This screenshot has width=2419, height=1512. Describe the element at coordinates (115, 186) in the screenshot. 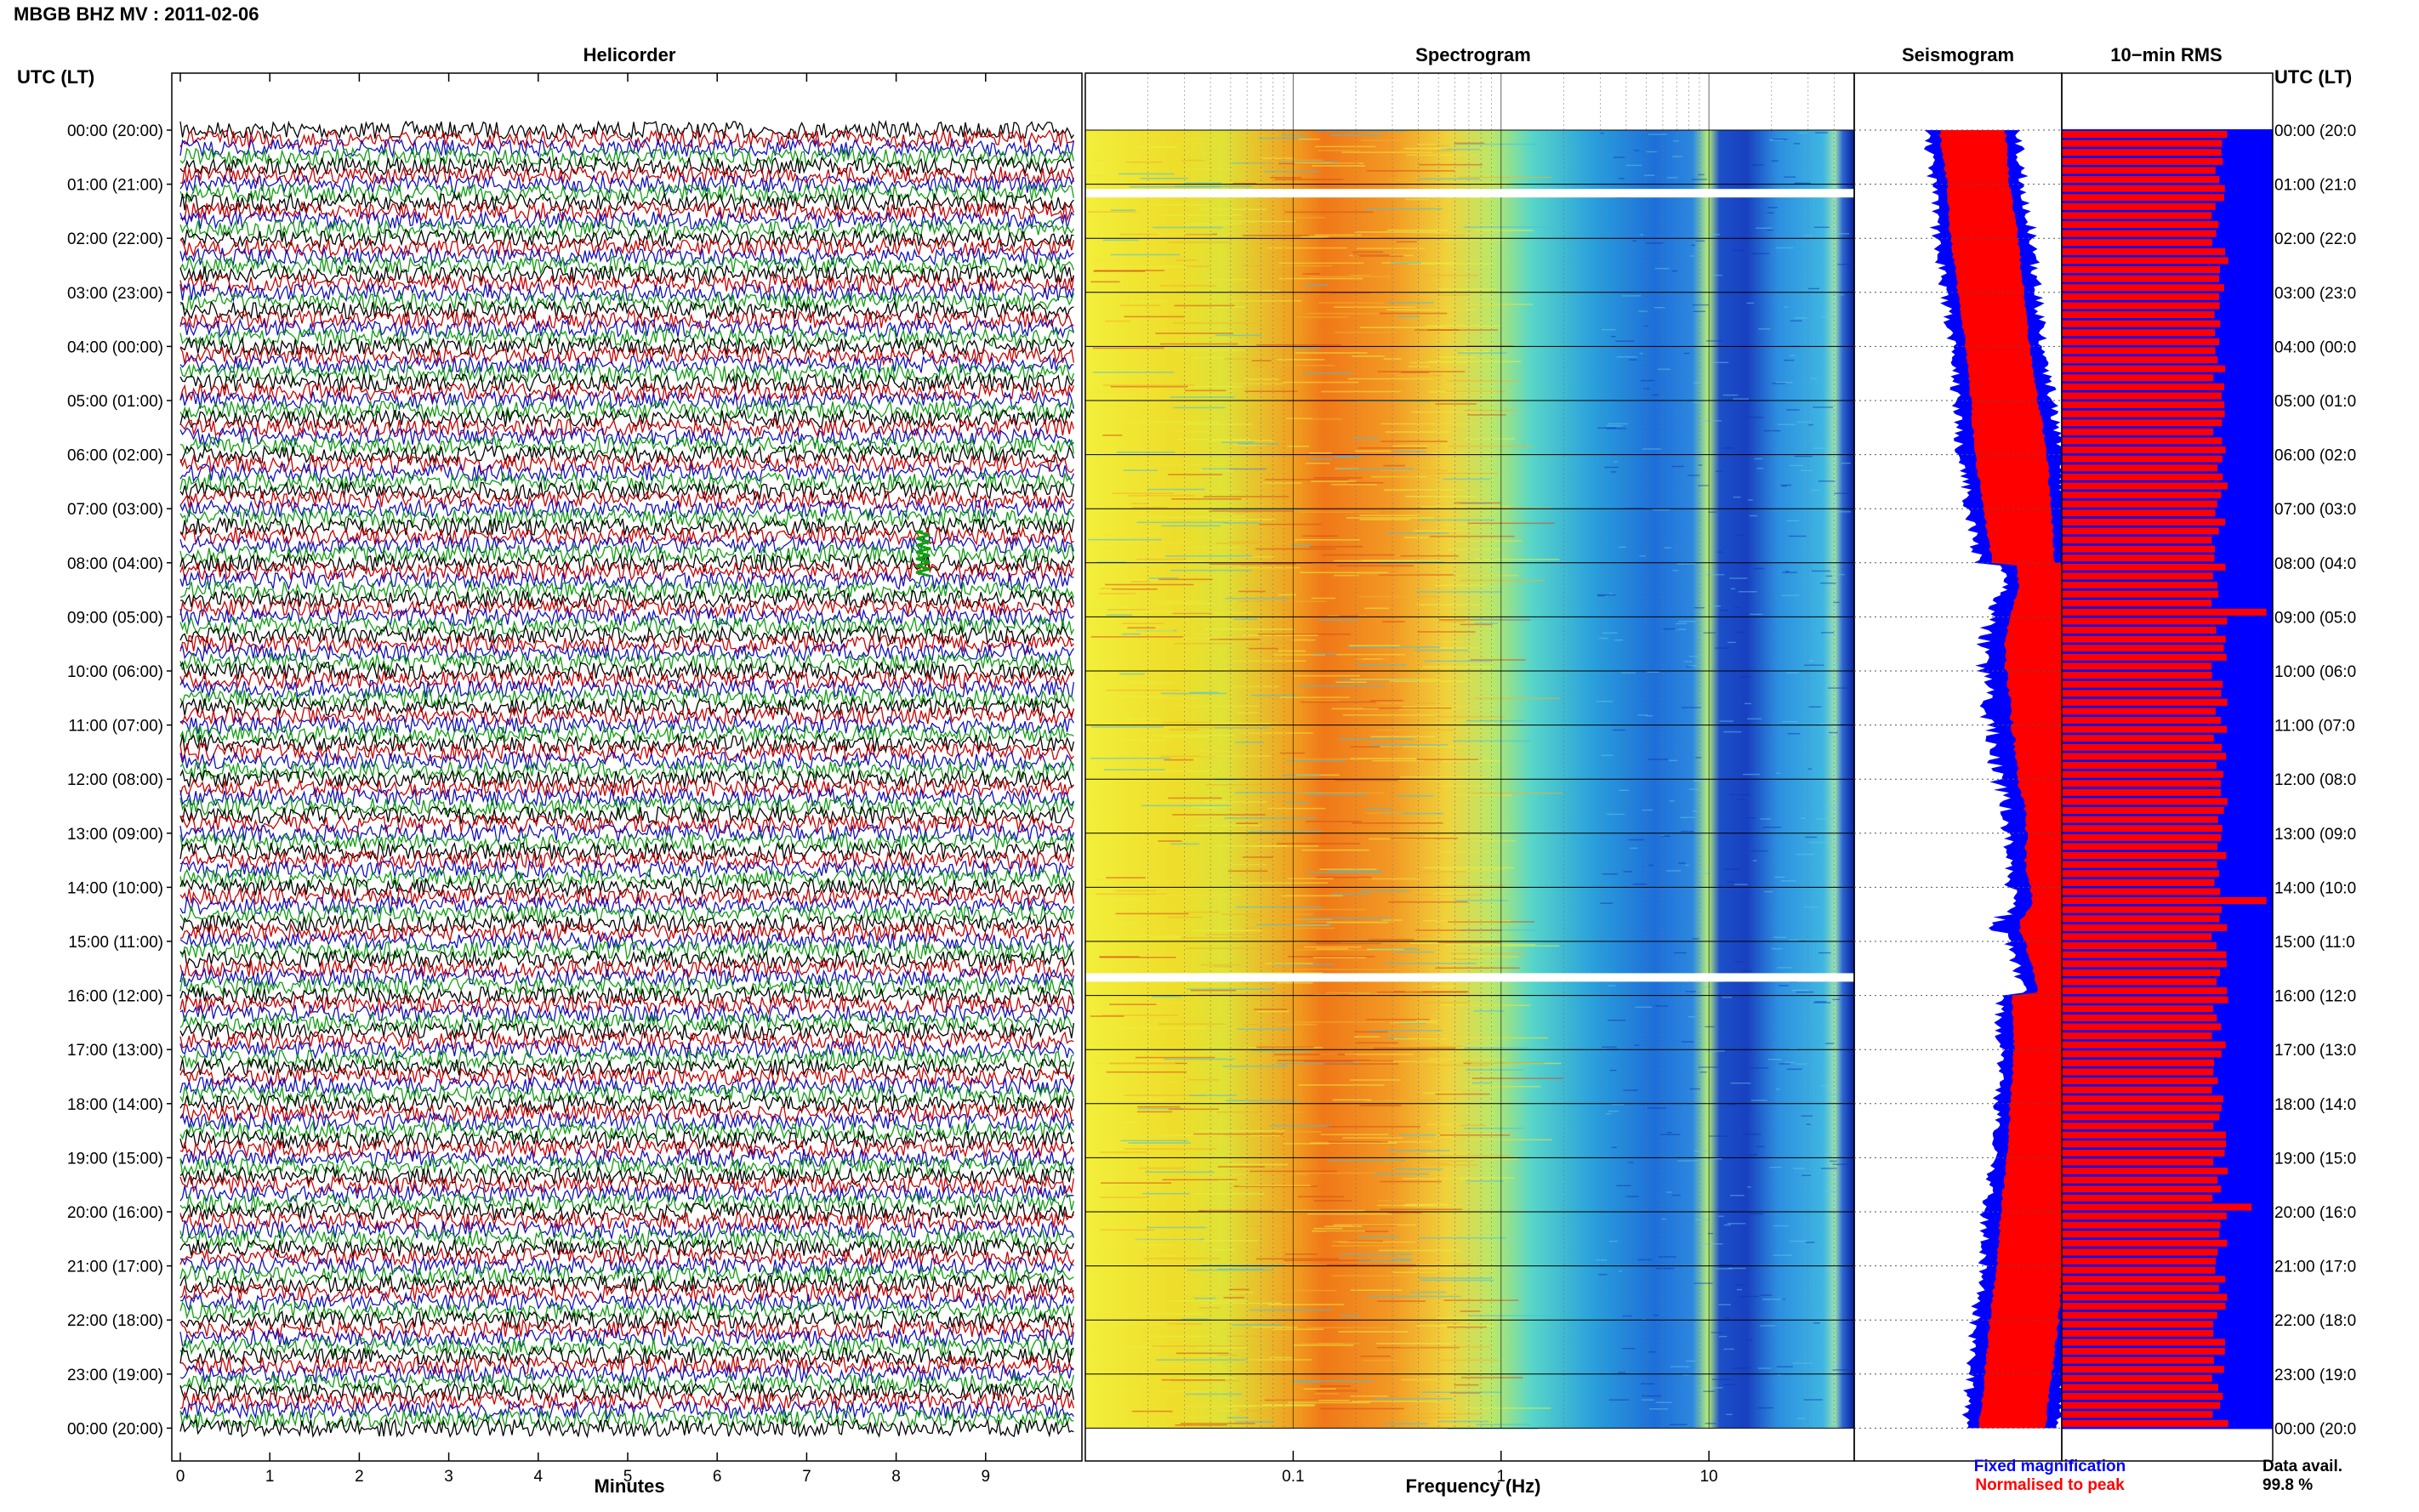

I see `time-label: 01:00 (21:00)` at that location.